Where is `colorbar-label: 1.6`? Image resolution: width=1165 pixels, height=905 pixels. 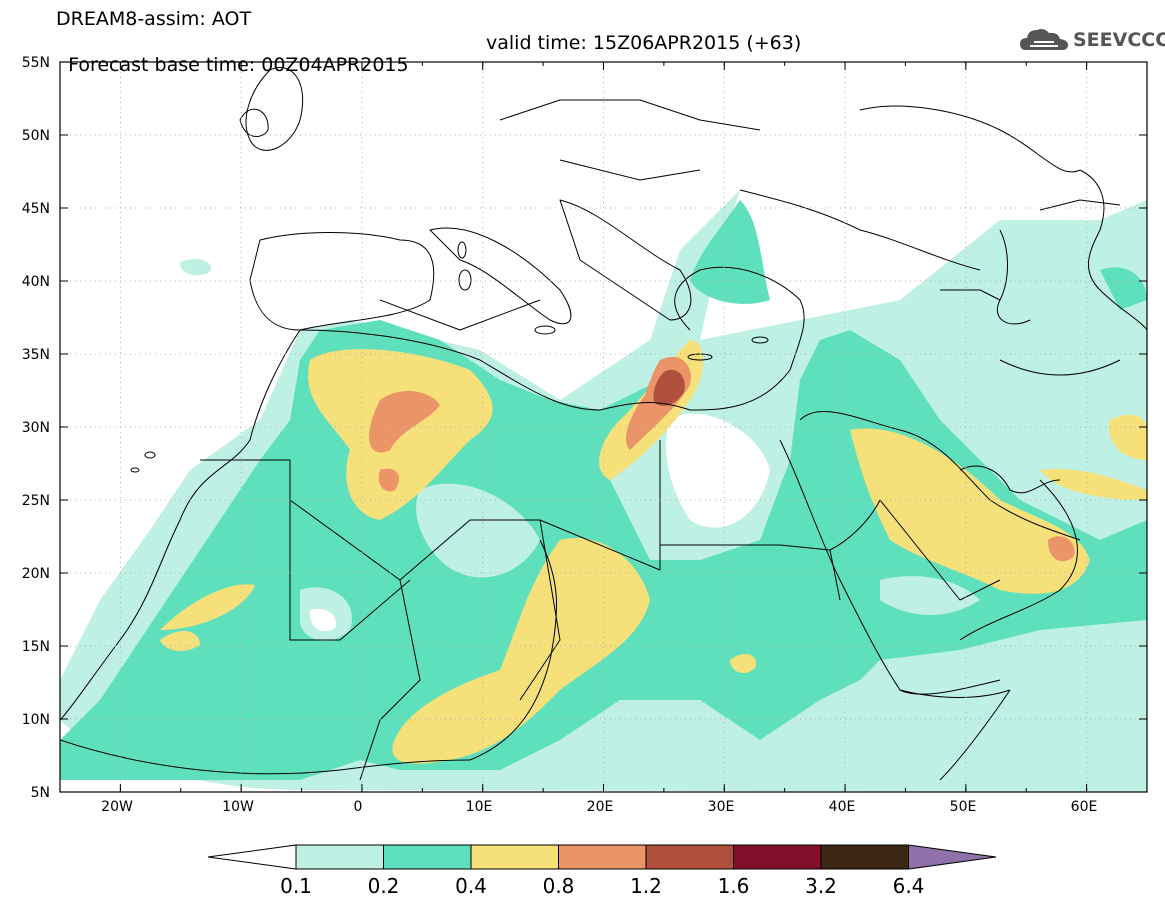 colorbar-label: 1.6 is located at coordinates (734, 886).